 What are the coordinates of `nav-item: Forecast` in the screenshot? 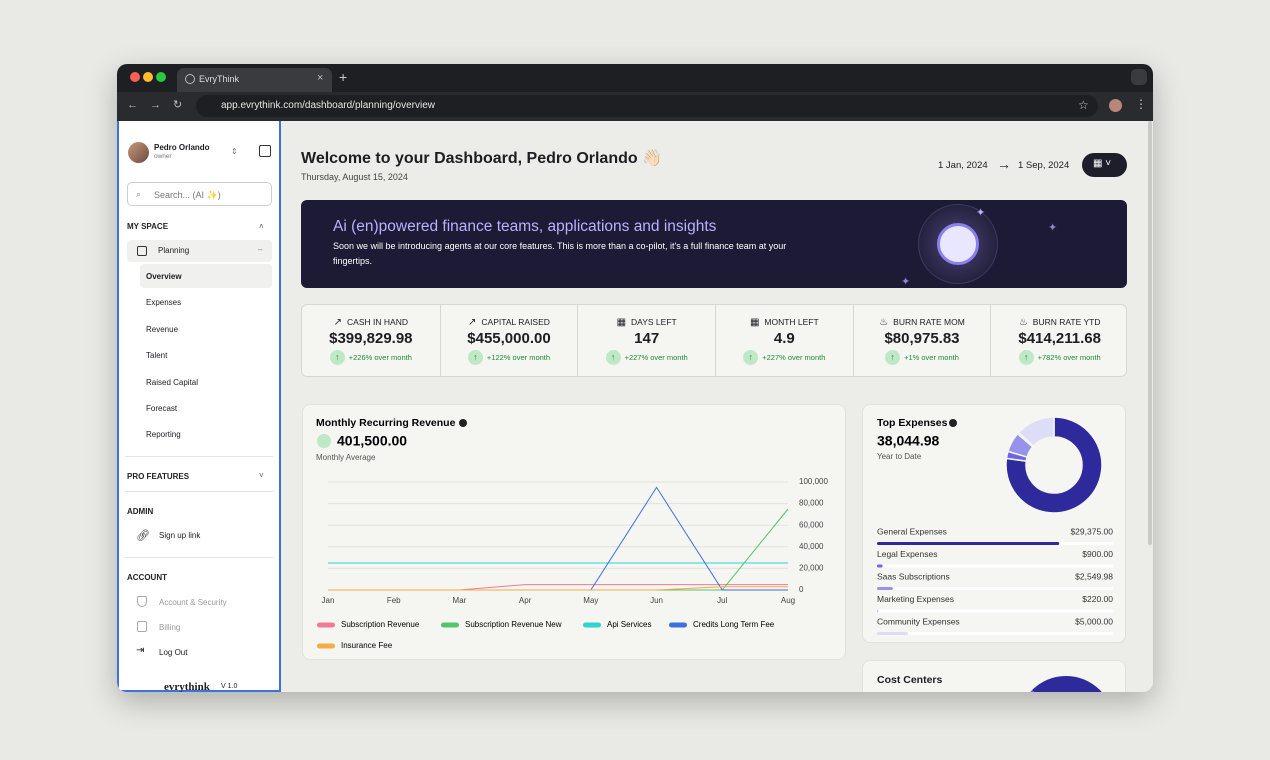 It's located at (206, 408).